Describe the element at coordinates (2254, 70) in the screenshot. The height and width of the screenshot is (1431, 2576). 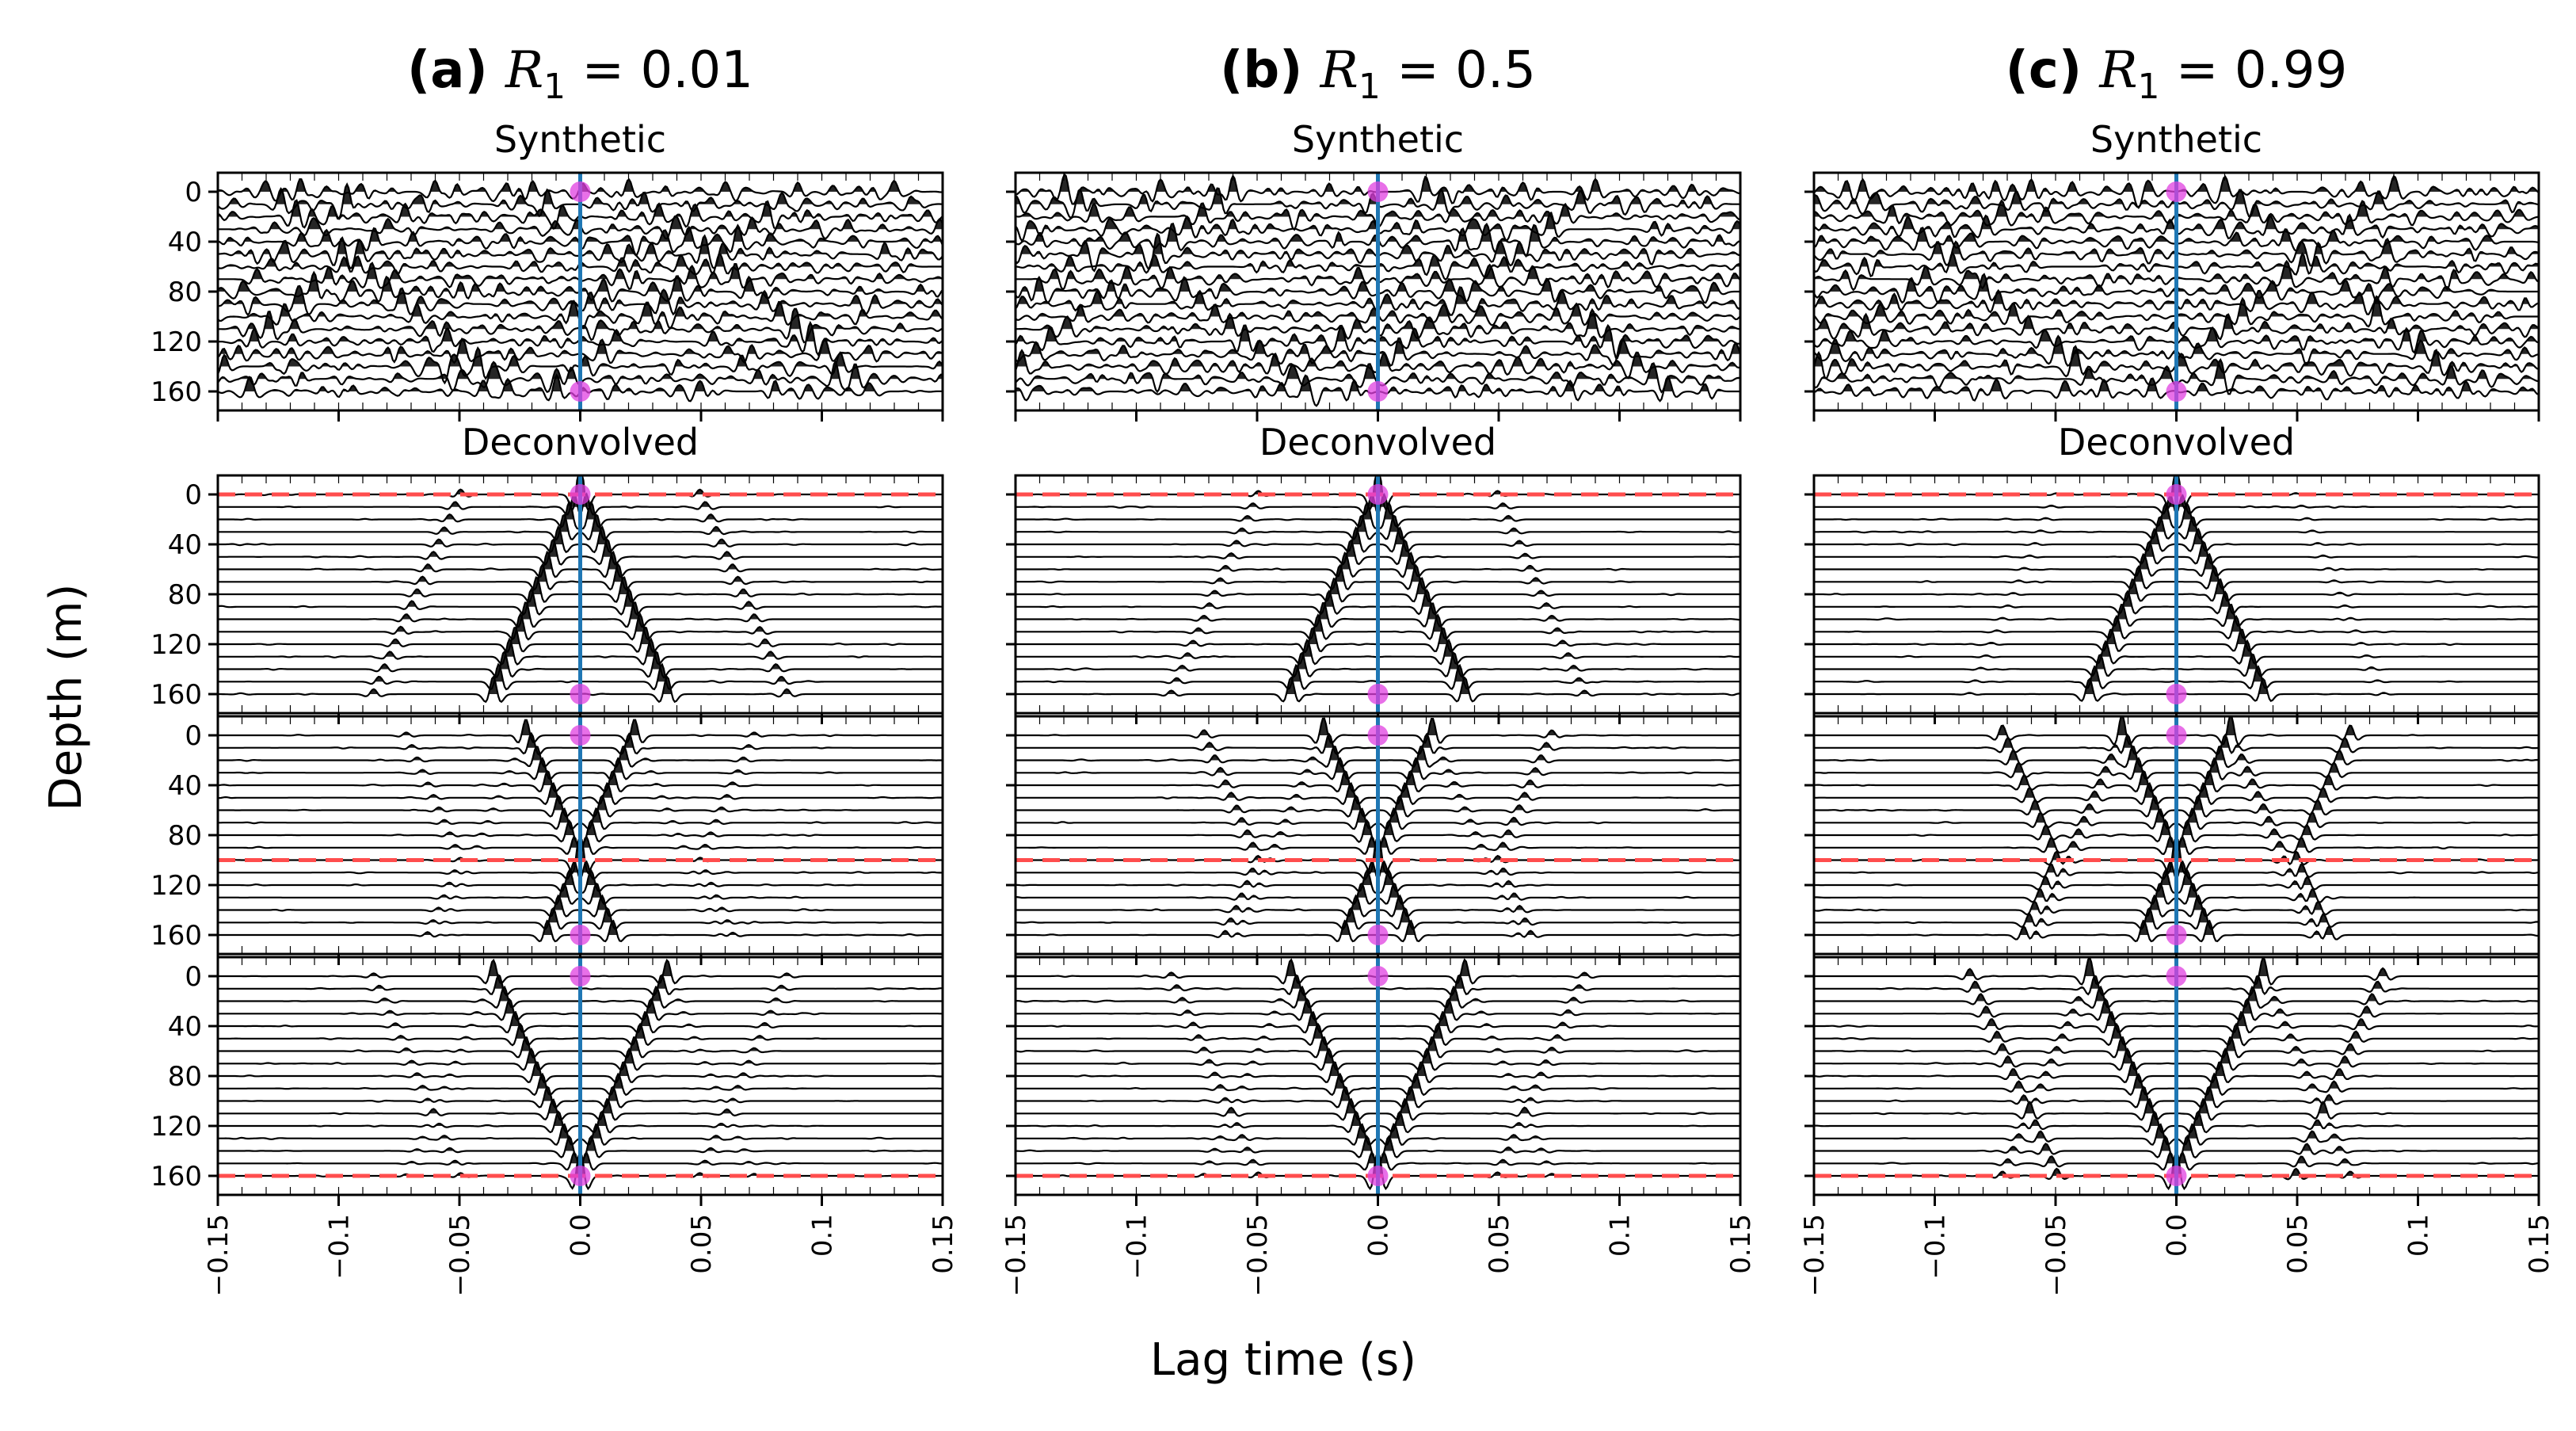
I see `title-value: = 0.99` at that location.